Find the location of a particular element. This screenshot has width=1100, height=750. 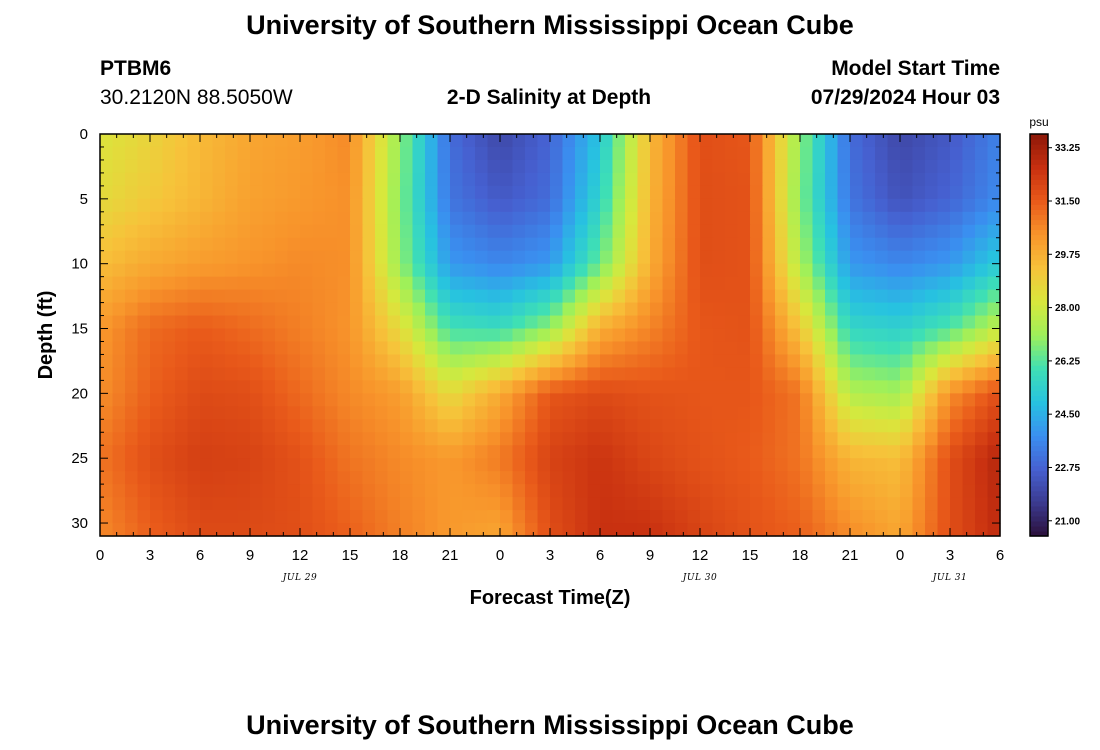

x-tick-label: 0 is located at coordinates (900, 555).